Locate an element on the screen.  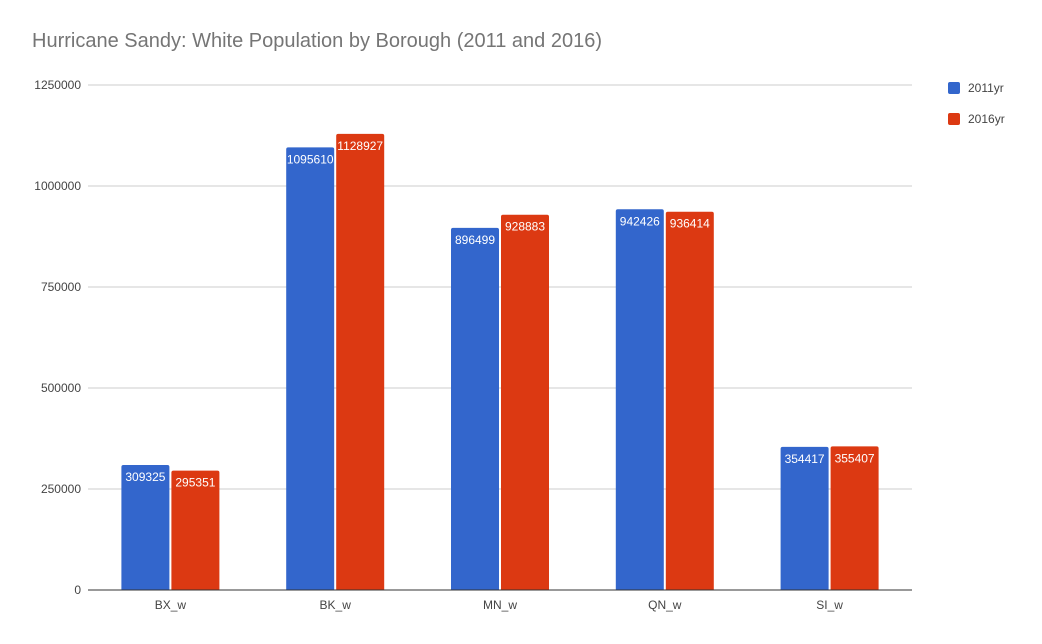
data-label: 295351 is located at coordinates (195, 483).